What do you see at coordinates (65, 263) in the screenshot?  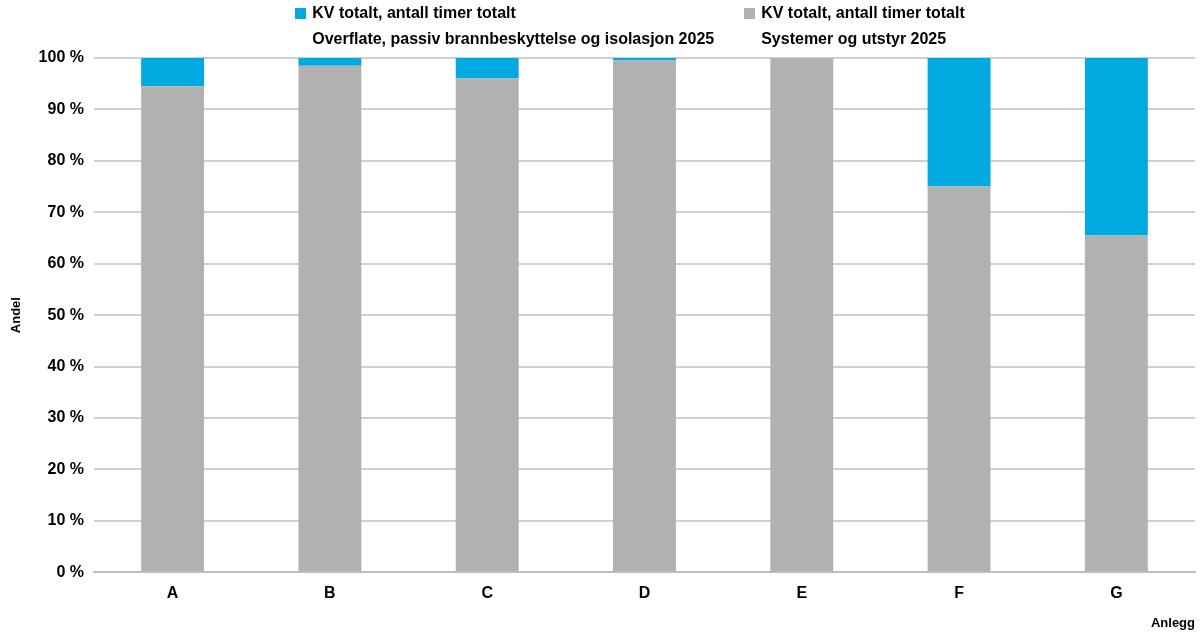 I see `y-tick-label: 60 %` at bounding box center [65, 263].